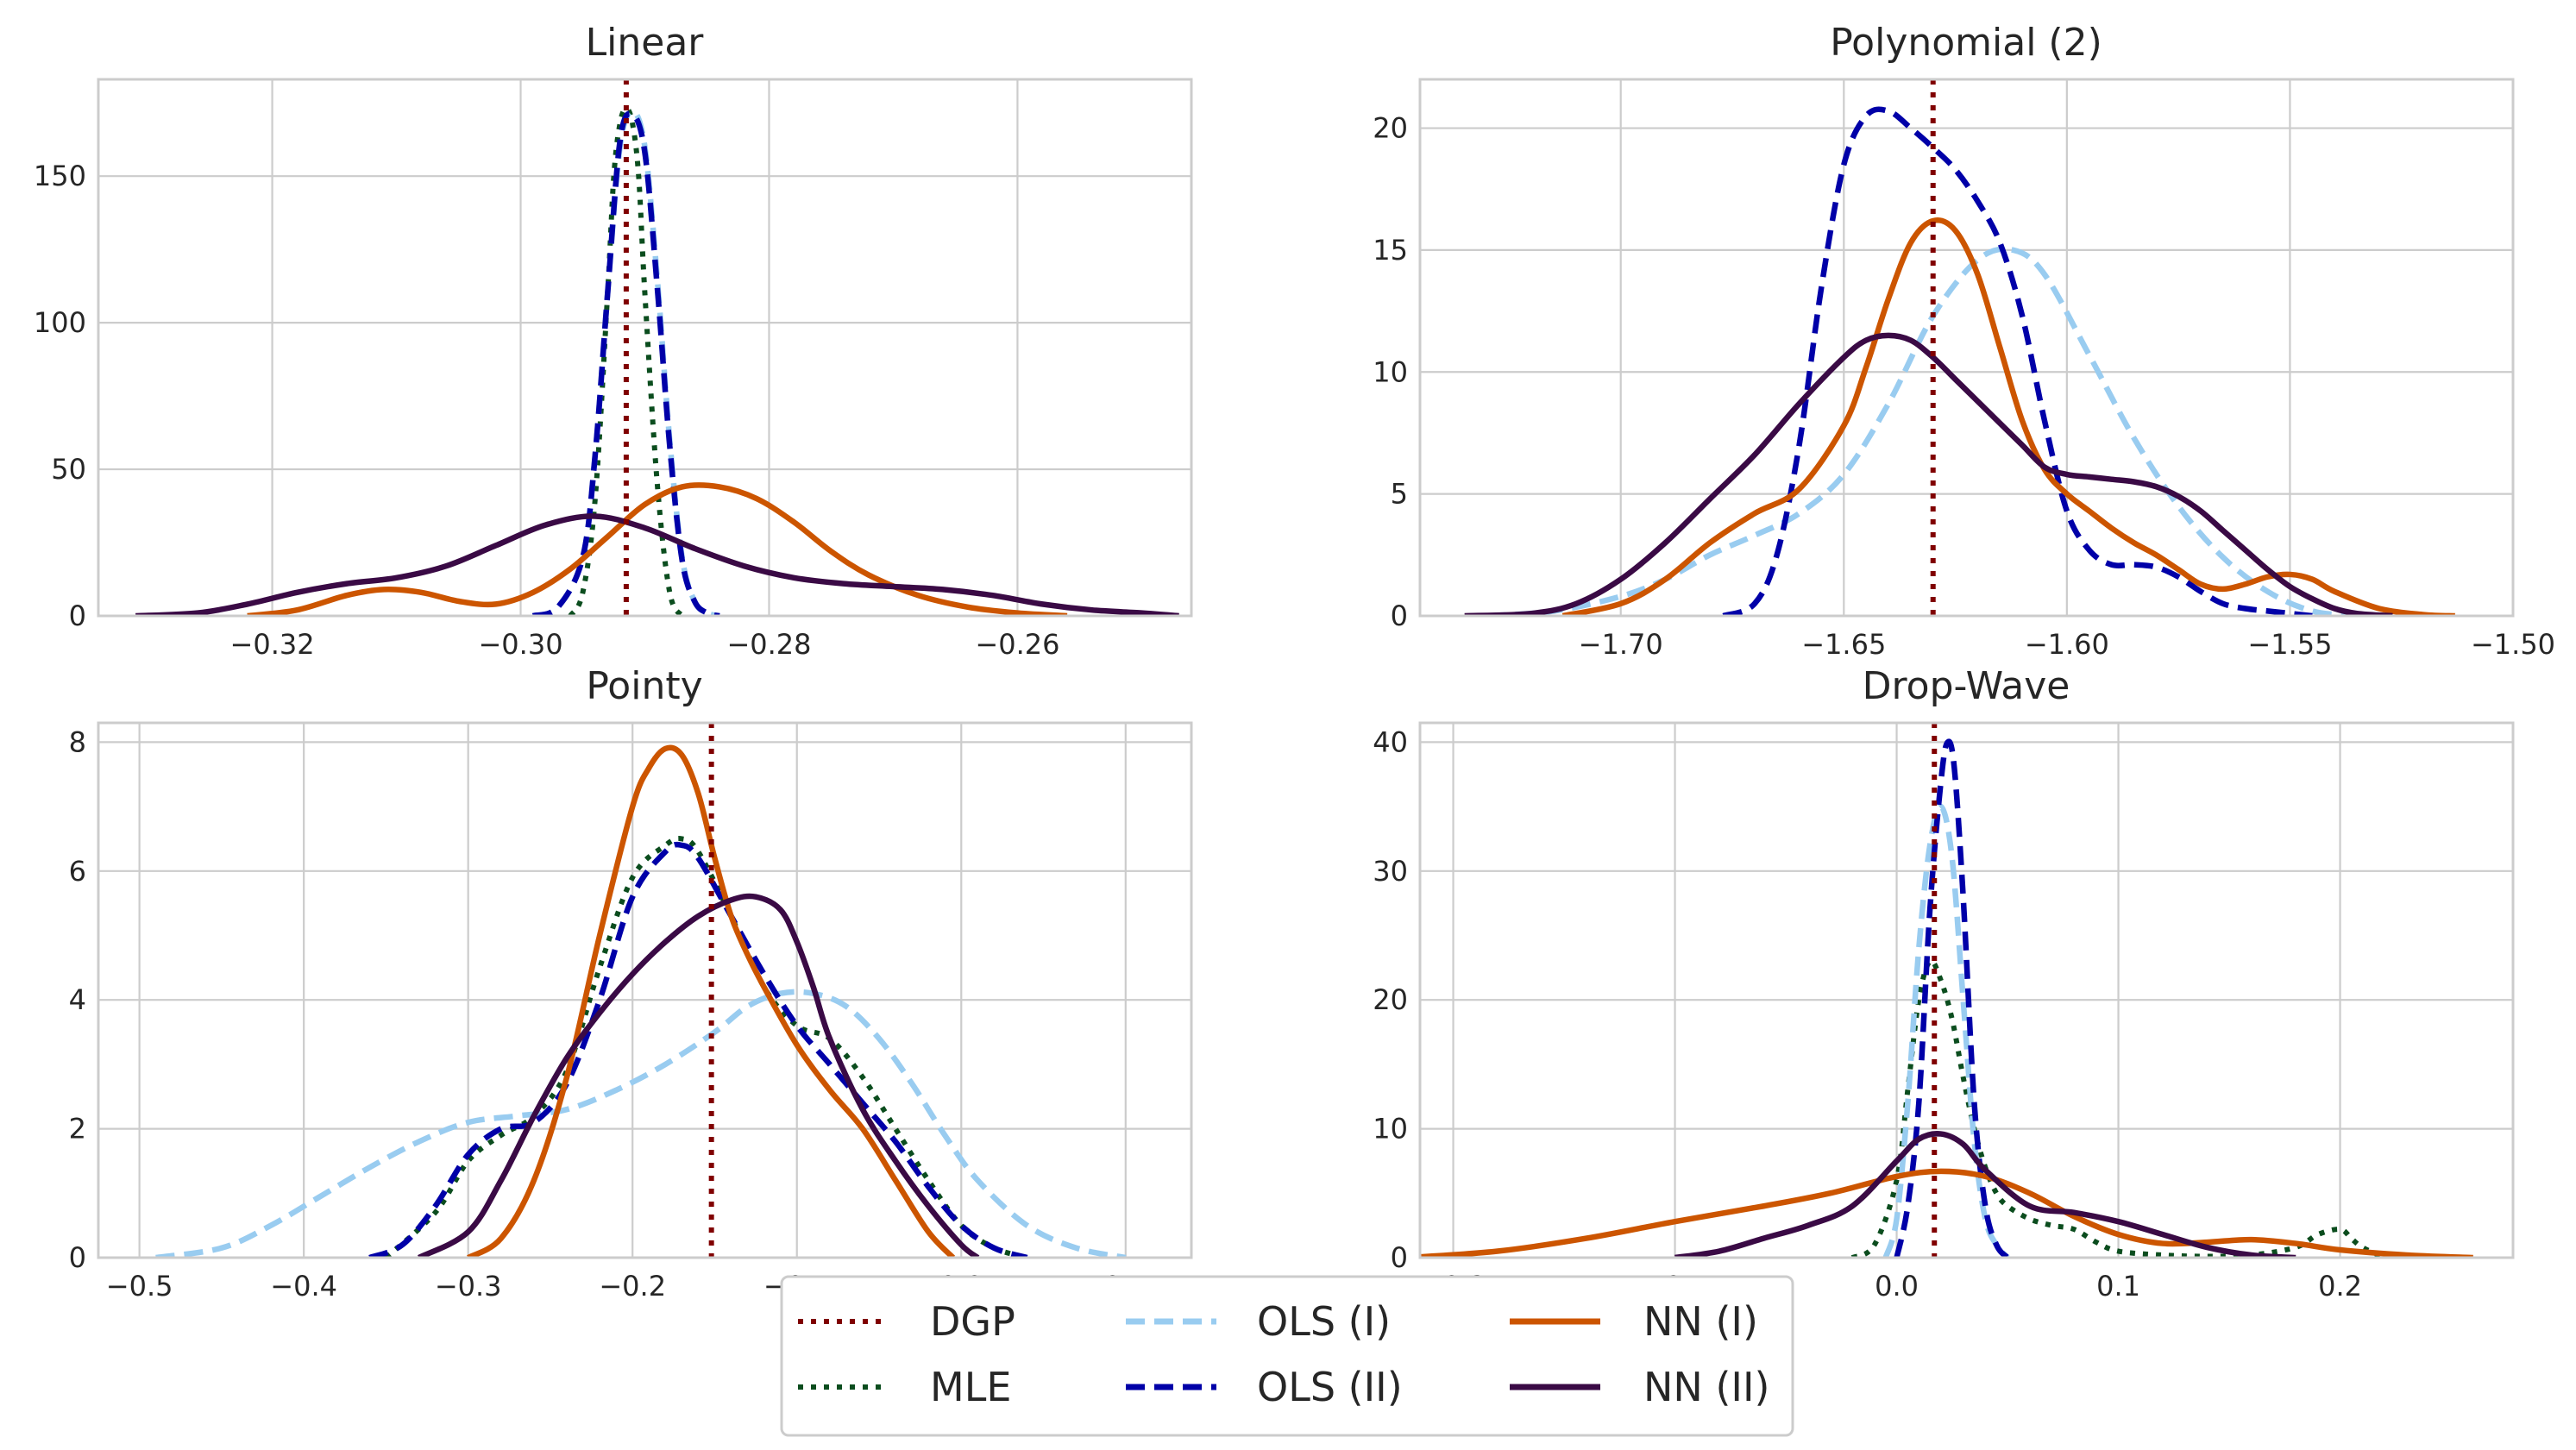 Image resolution: width=2576 pixels, height=1450 pixels. What do you see at coordinates (468, 1286) in the screenshot?
I see `x-tick-label-pointy: −0.3` at bounding box center [468, 1286].